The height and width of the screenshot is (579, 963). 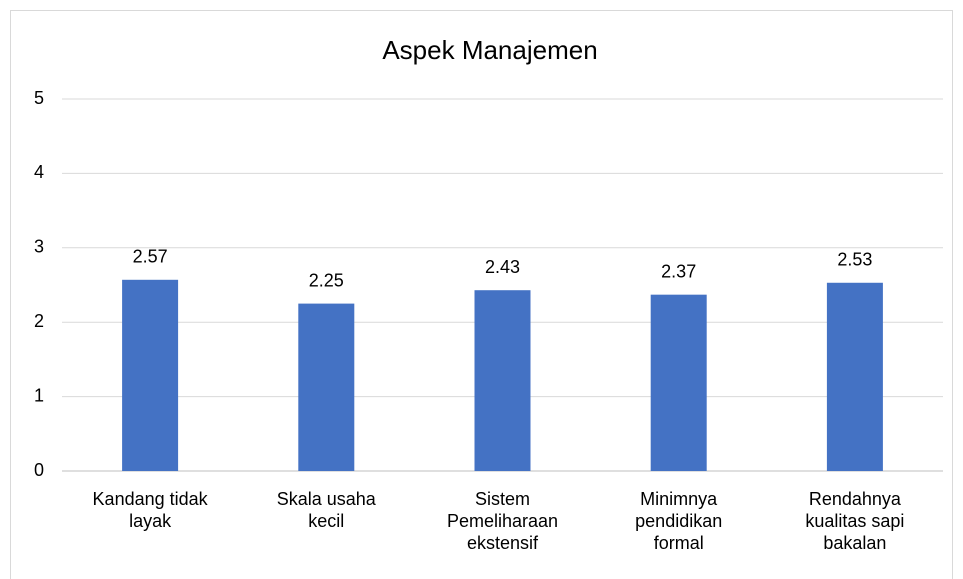 I want to click on x-tick-label: Rendahnya kualitas sapi bakalan, so click(x=854, y=521).